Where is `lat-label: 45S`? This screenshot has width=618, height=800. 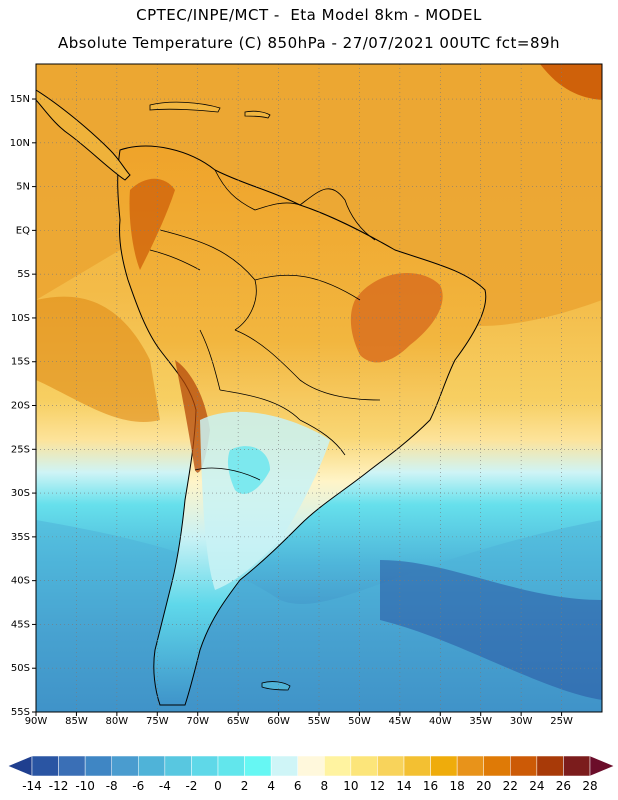
lat-label: 45S is located at coordinates (20, 624).